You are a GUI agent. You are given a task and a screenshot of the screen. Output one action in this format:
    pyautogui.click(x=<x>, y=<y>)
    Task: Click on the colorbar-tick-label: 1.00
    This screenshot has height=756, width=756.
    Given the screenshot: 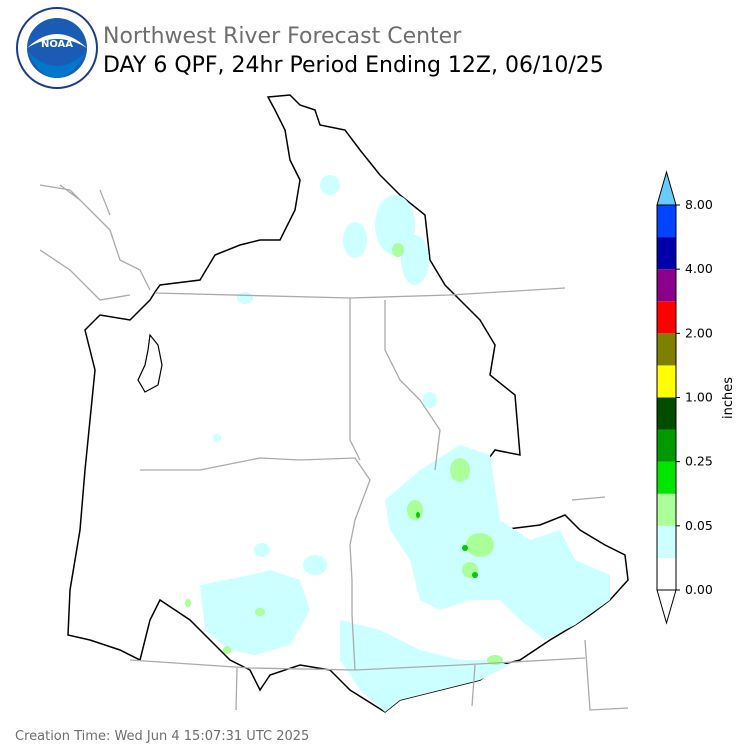 What is the action you would take?
    pyautogui.click(x=699, y=397)
    